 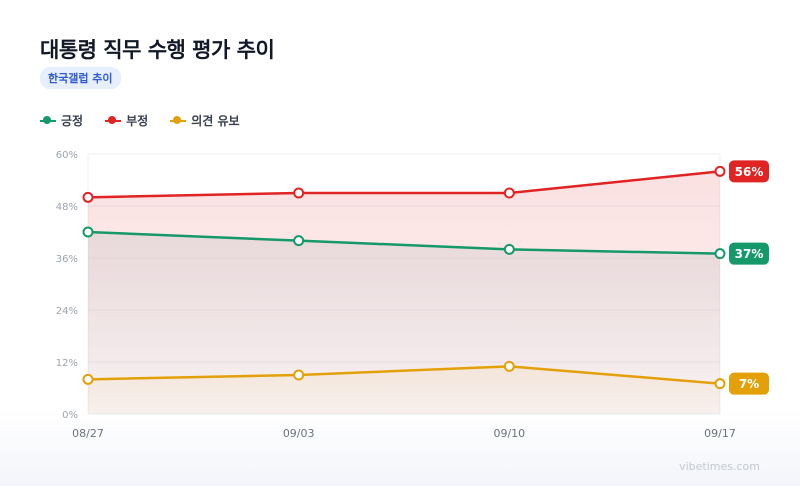 What do you see at coordinates (72, 121) in the screenshot?
I see `legend-label: 긍정` at bounding box center [72, 121].